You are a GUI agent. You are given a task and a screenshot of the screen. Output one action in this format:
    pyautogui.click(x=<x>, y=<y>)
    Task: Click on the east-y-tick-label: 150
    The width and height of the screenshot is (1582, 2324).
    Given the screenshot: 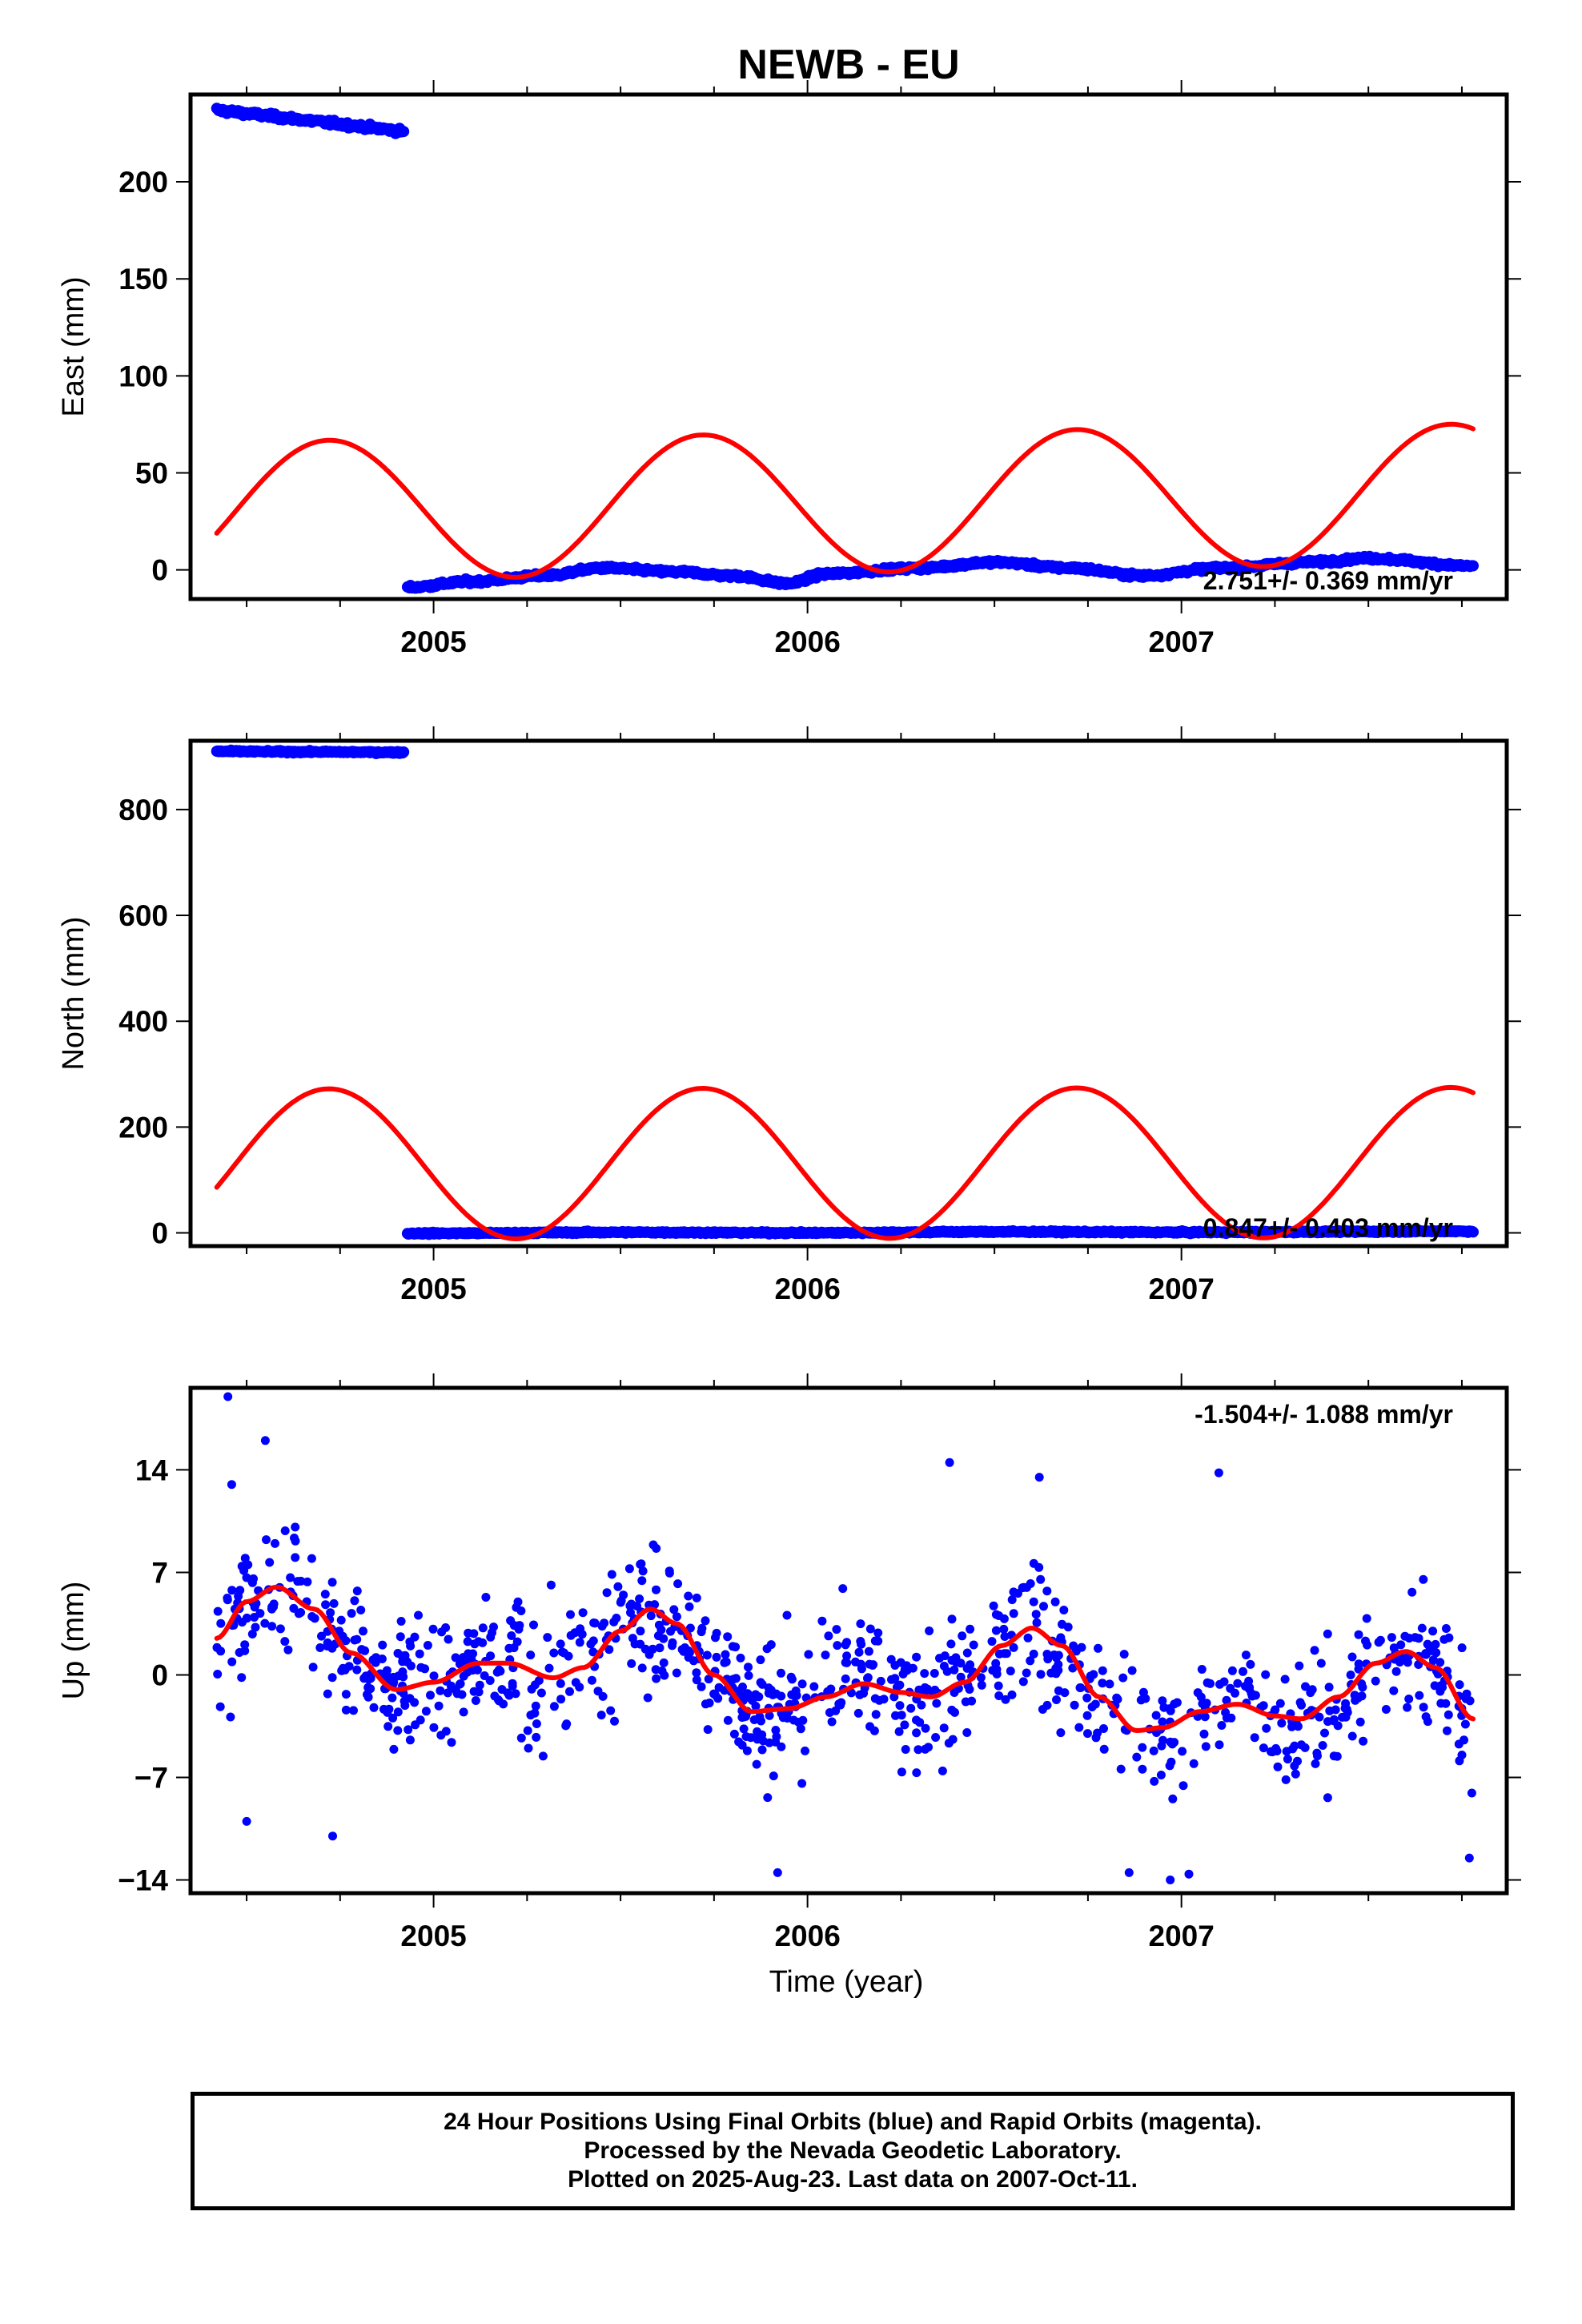 What is the action you would take?
    pyautogui.click(x=143, y=279)
    